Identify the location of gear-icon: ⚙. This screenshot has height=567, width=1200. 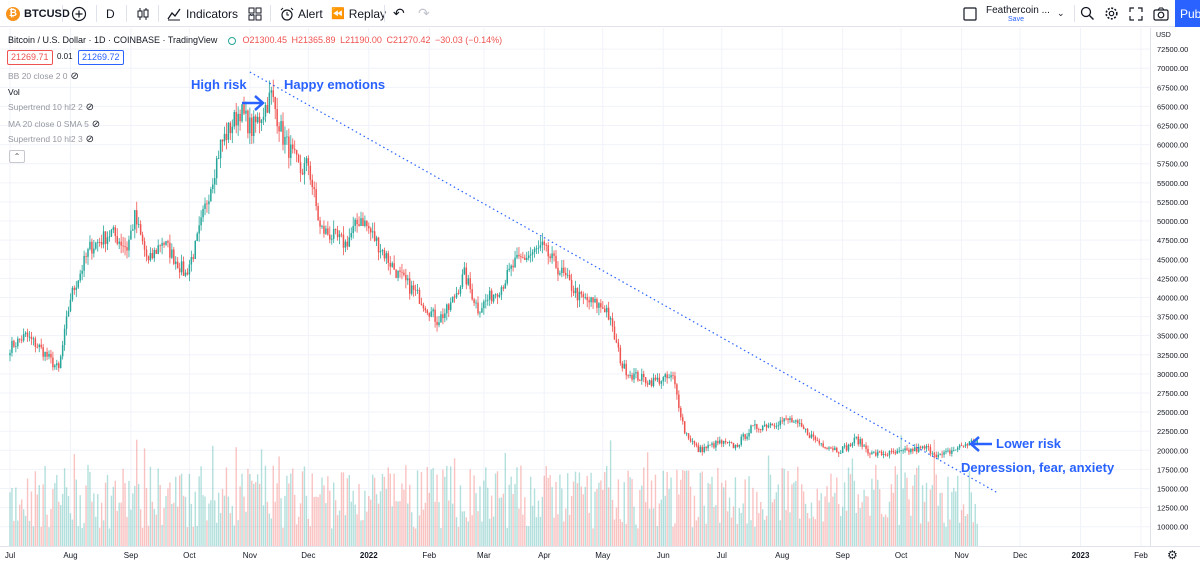
(1172, 555).